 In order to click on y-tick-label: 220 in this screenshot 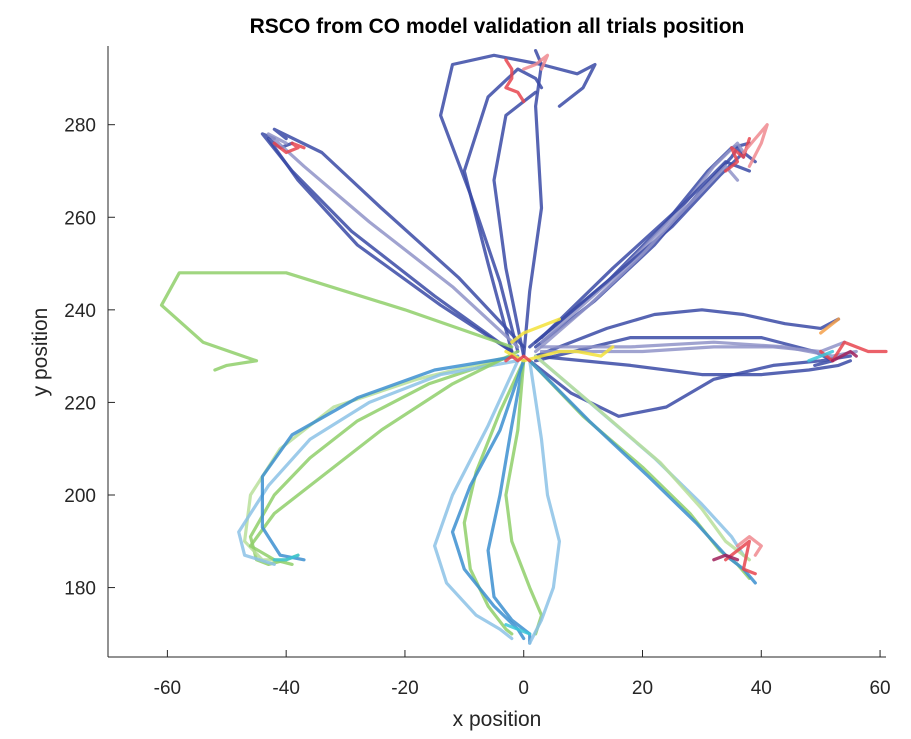, I will do `click(80, 403)`.